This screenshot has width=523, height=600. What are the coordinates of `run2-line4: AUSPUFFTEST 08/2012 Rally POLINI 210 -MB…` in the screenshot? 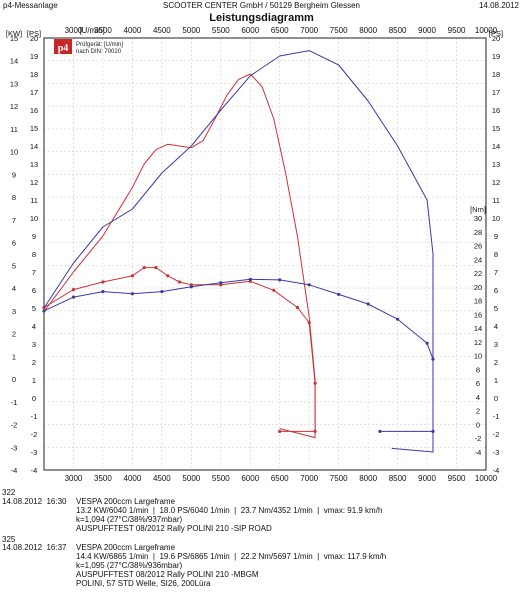 It's located at (167, 574).